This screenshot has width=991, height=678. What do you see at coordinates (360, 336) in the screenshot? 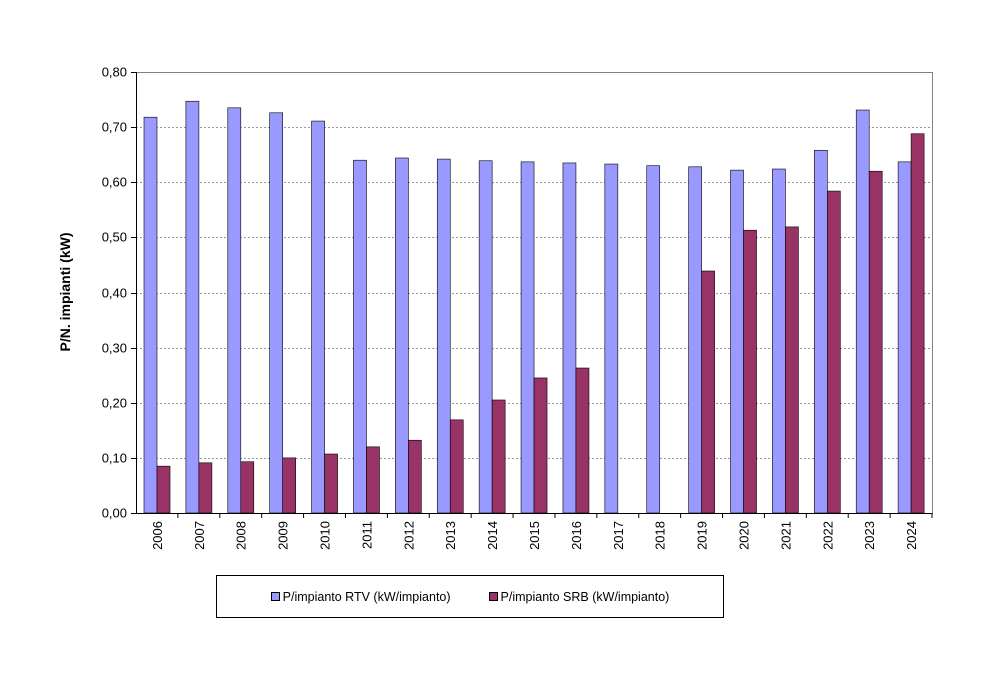
I see `bar-rtv-2011` at bounding box center [360, 336].